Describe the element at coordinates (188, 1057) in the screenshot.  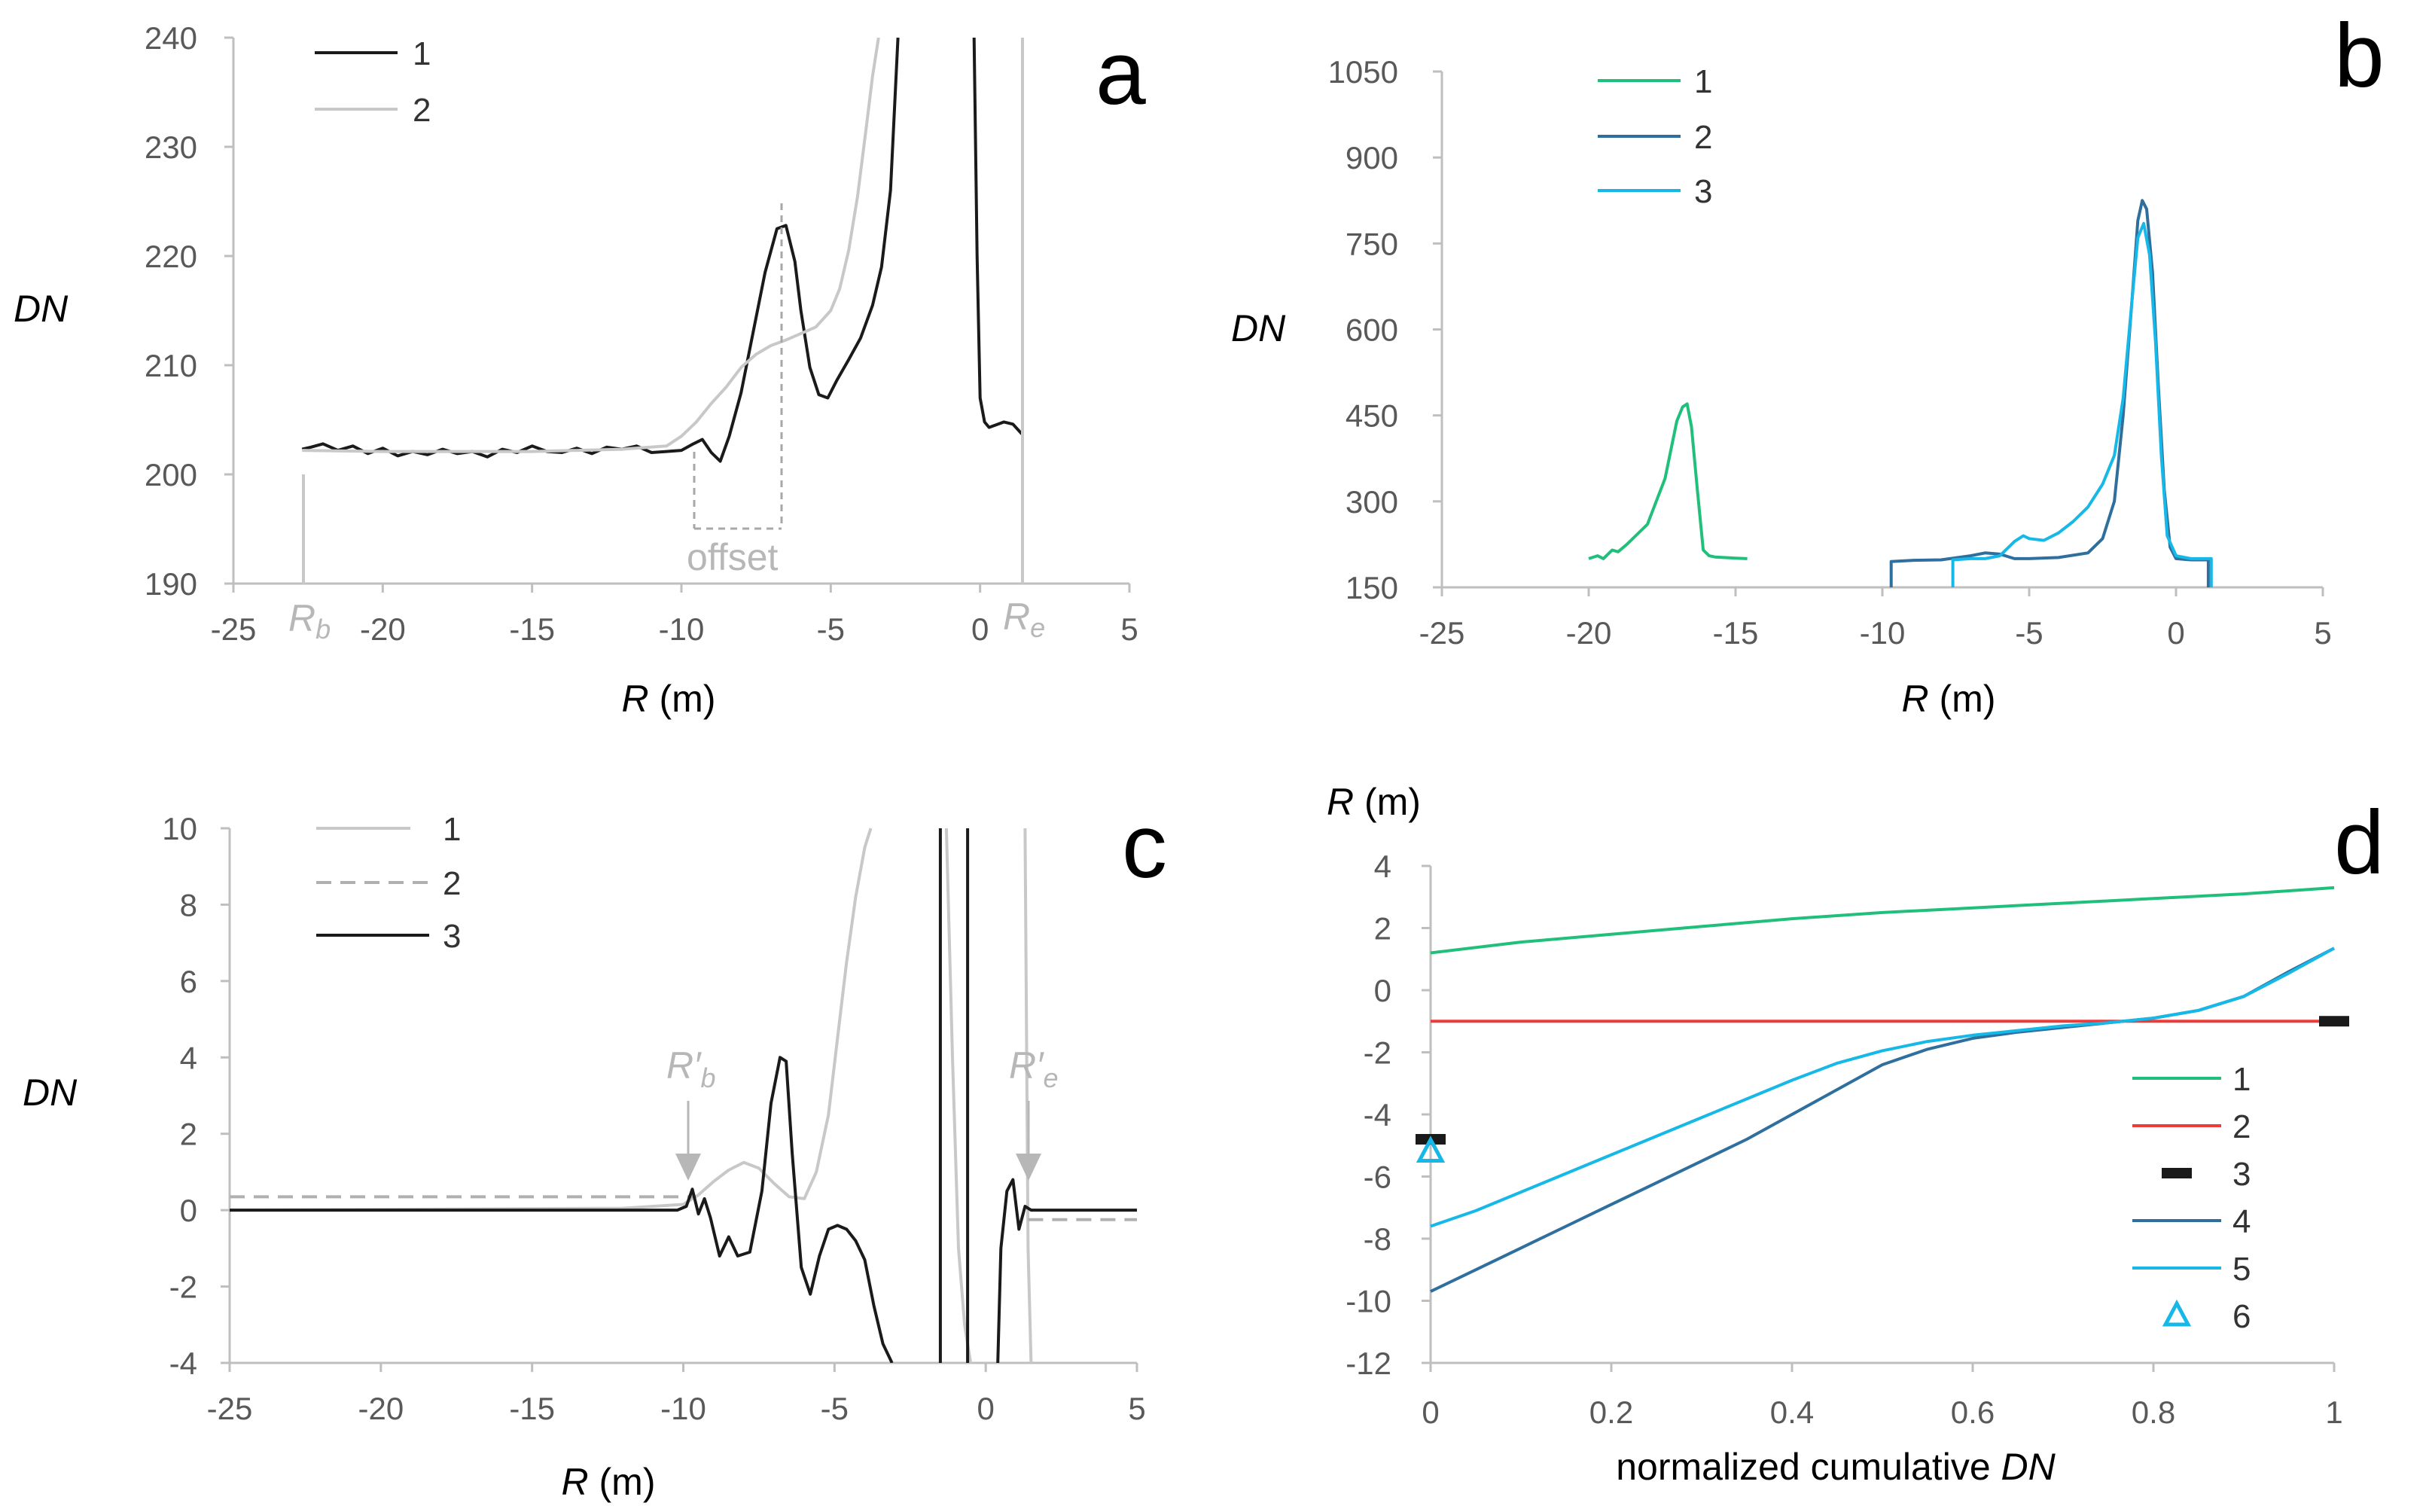
I see `panel-c-y-tick-label: 4` at that location.